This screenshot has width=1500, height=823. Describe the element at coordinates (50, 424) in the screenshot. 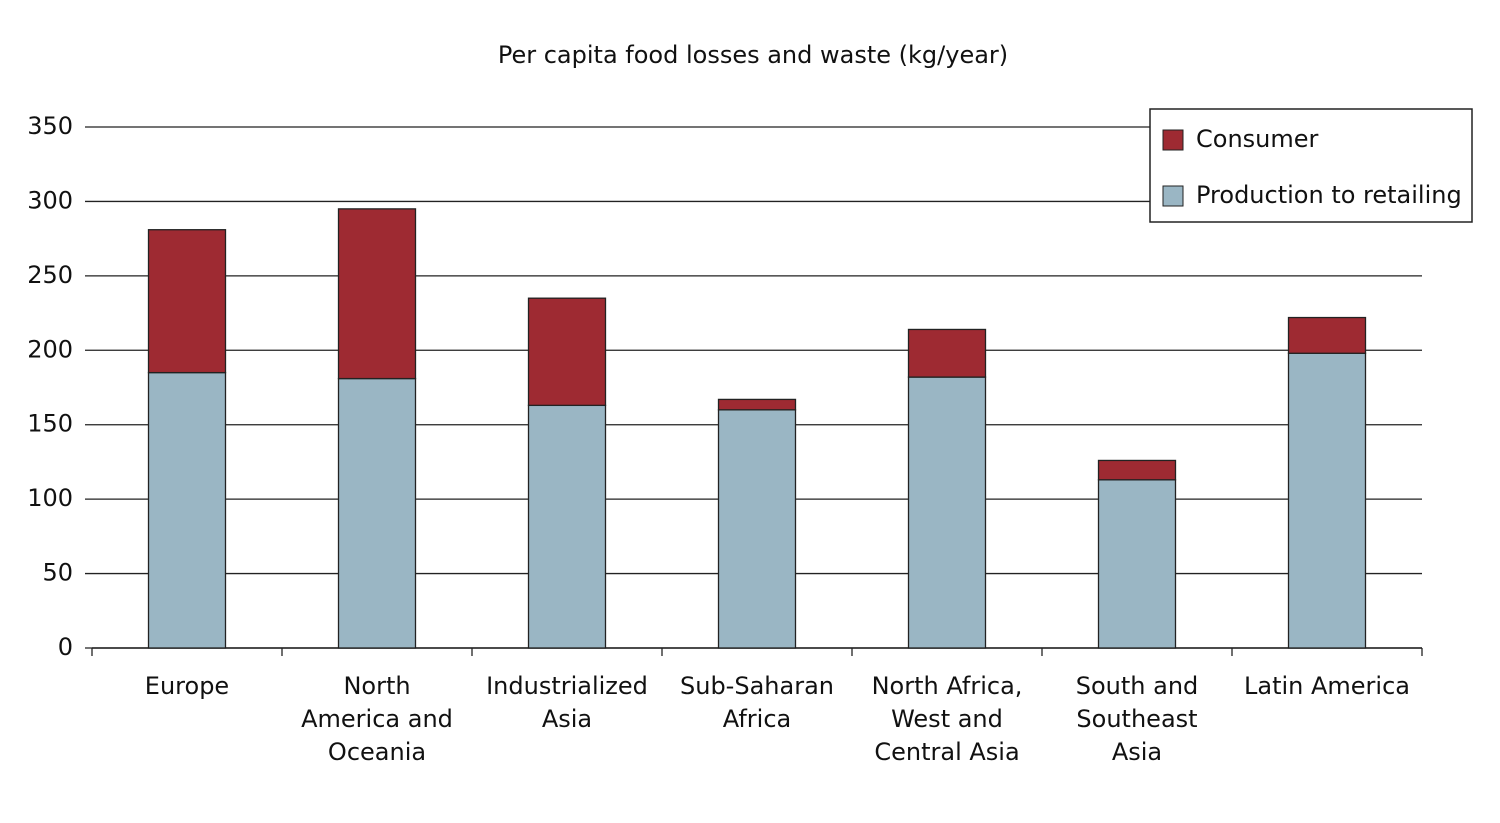

I see `y-tick-label: 150` at that location.